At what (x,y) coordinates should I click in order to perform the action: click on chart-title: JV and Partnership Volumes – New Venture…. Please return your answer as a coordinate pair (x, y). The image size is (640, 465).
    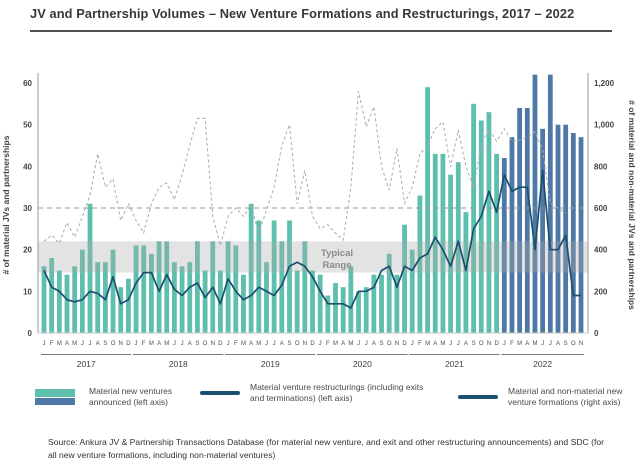
    Looking at the image, I should click on (302, 13).